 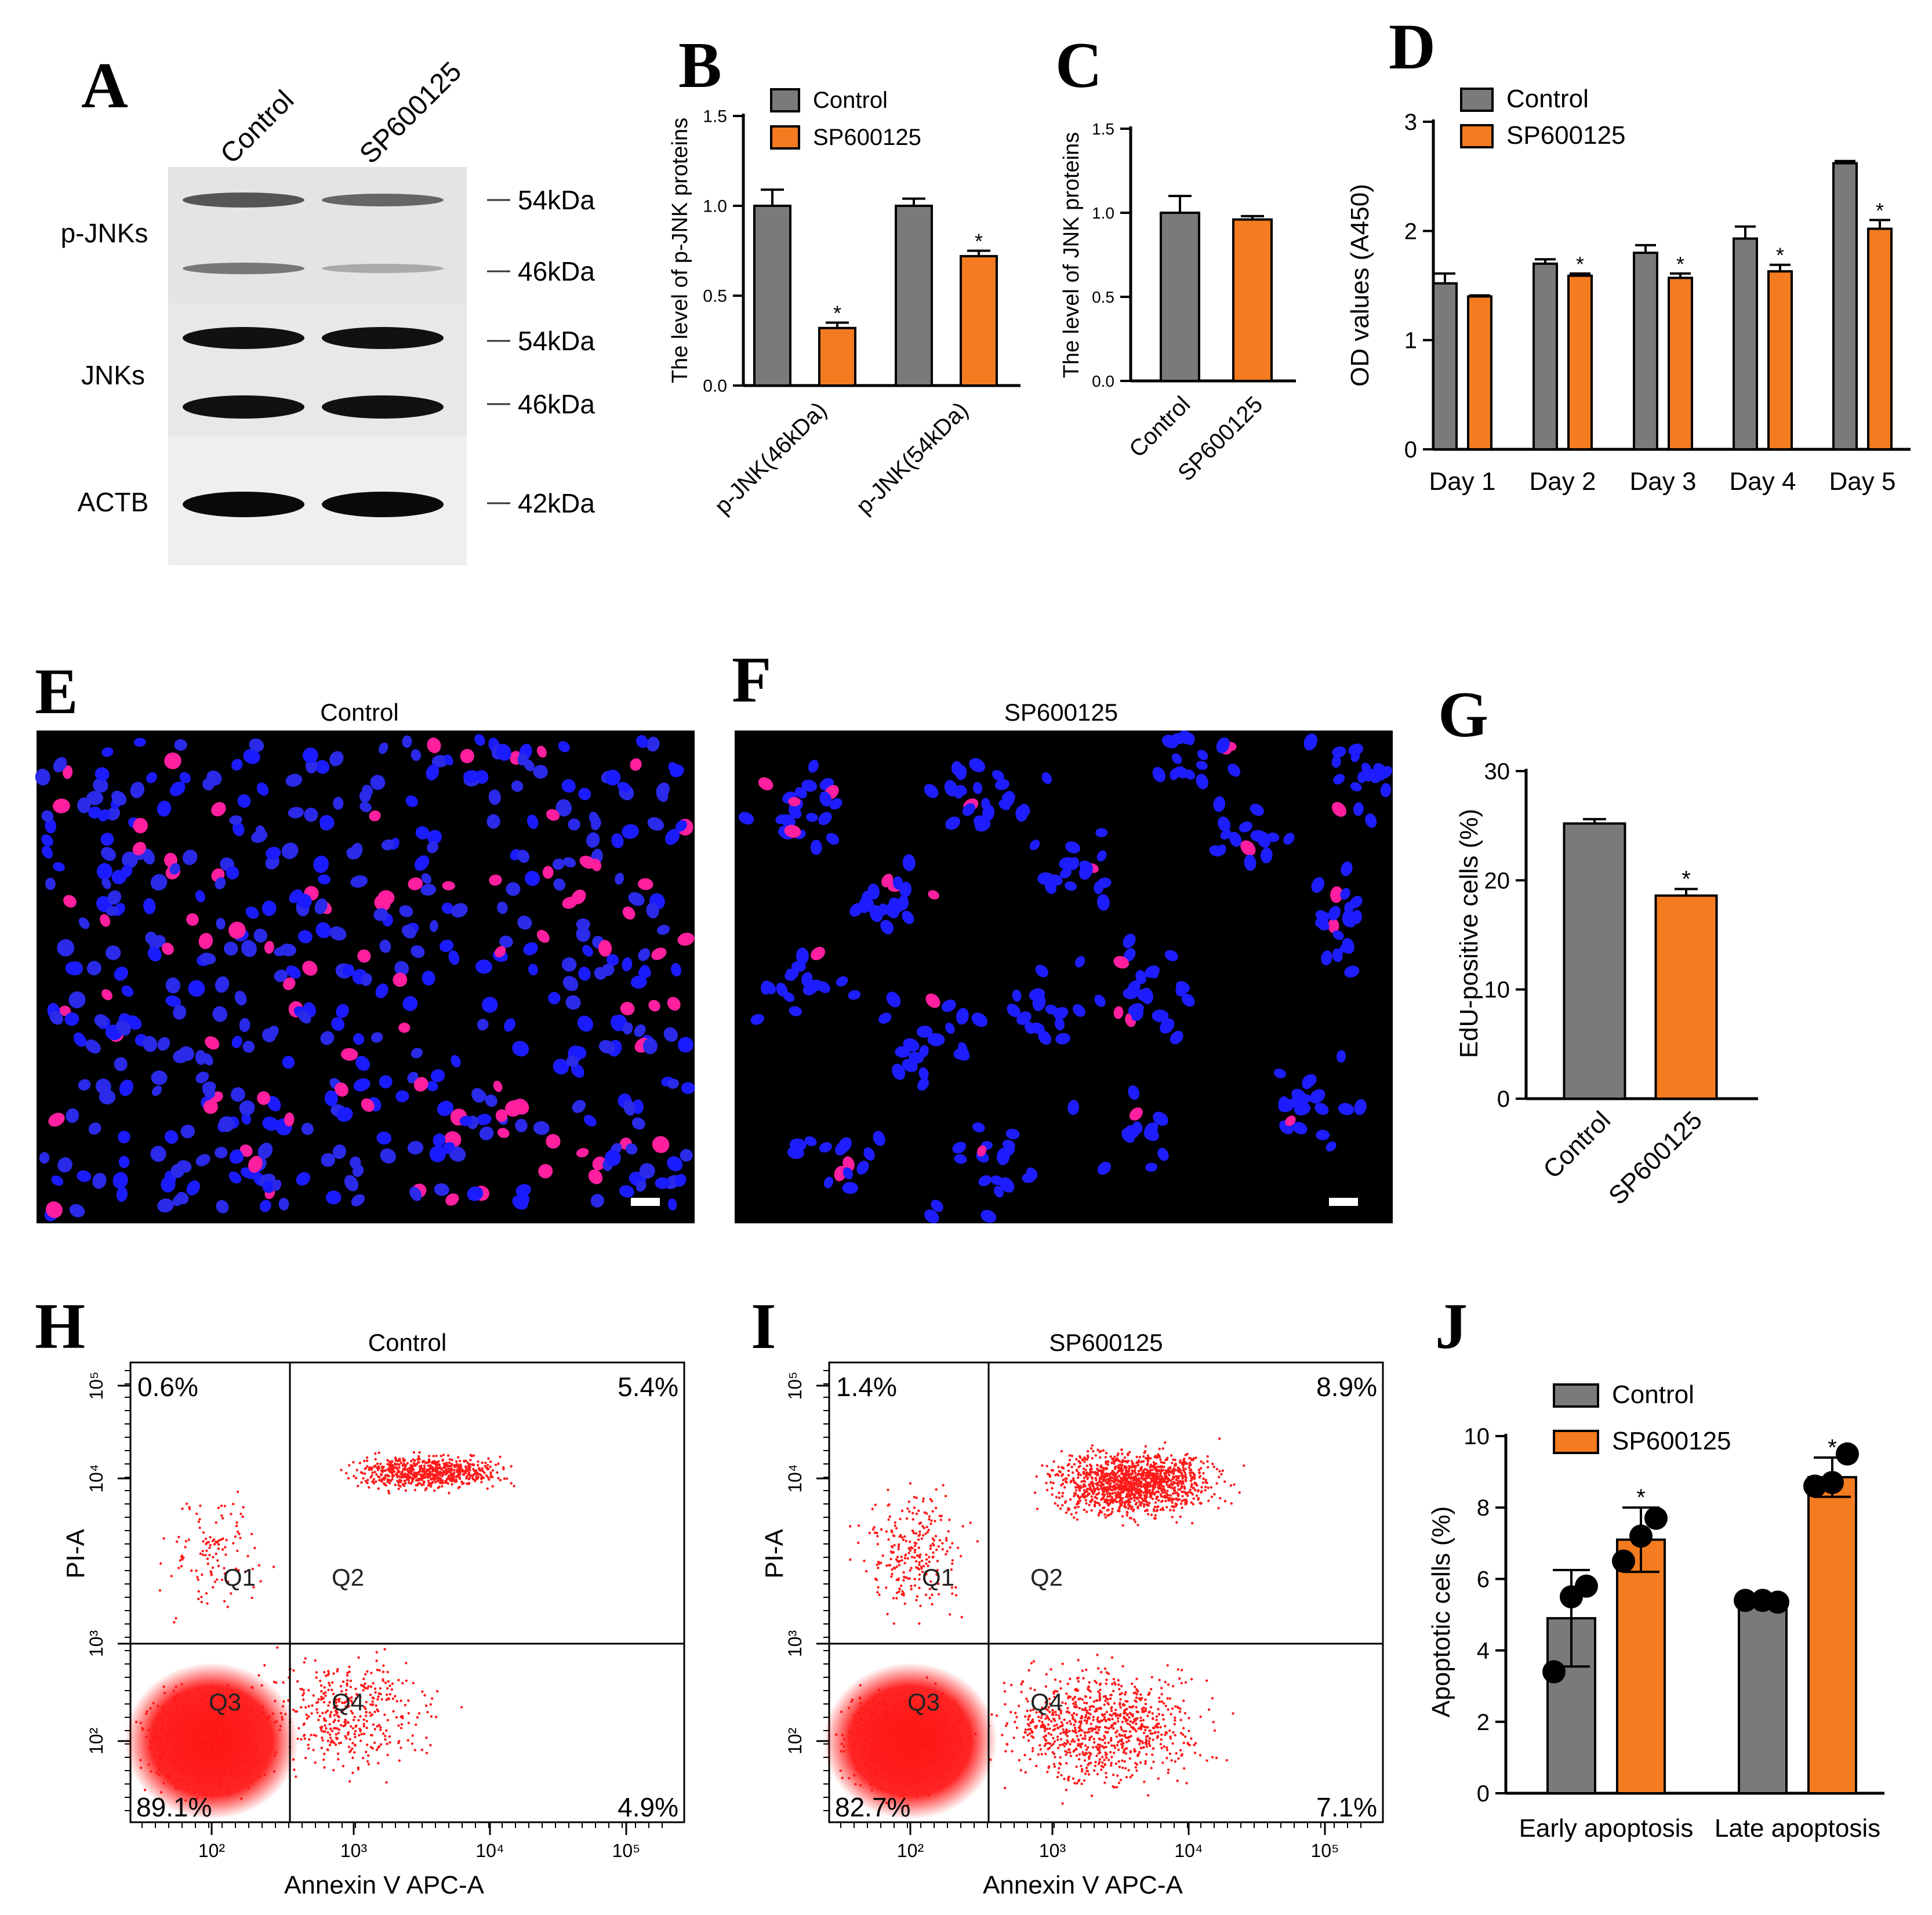 I want to click on panel-D-legend-label: Control, so click(x=1548, y=99).